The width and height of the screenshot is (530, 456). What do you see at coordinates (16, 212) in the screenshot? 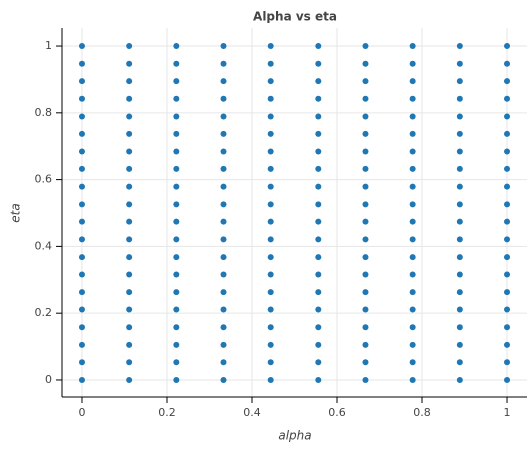
I see `y-axis-label: eta` at bounding box center [16, 212].